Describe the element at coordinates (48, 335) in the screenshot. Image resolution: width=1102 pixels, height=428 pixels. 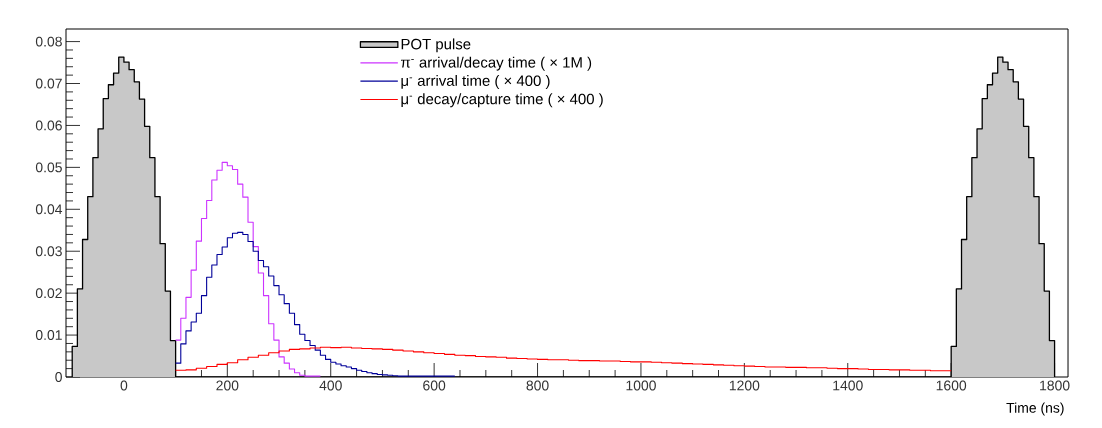
I see `y-tick-label: 0.01` at that location.